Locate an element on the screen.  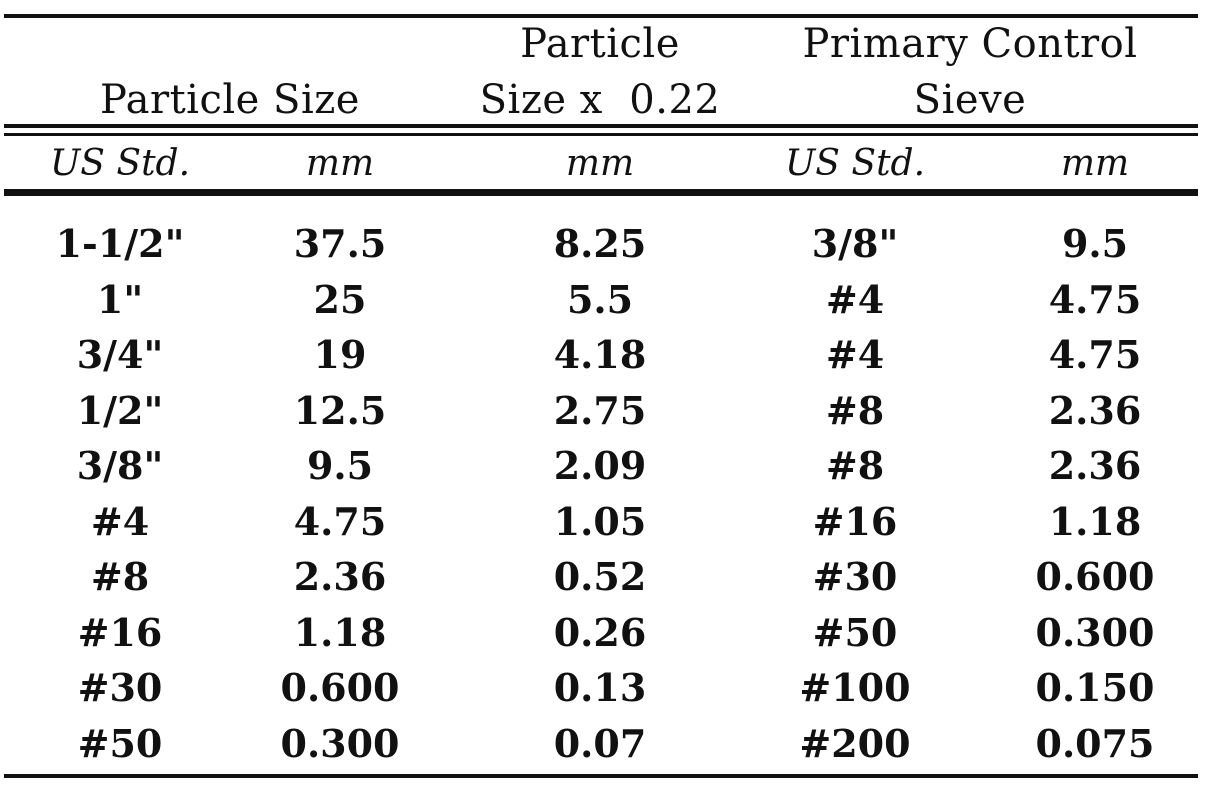
cell-us-std: #16 is located at coordinates (120, 632).